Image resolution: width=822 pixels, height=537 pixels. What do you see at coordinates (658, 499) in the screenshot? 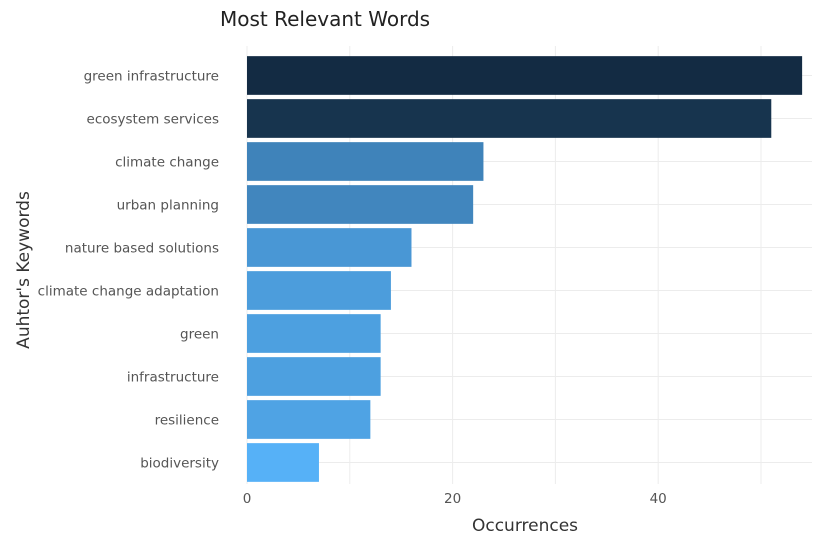
I see `x-tick-label: 40` at bounding box center [658, 499].